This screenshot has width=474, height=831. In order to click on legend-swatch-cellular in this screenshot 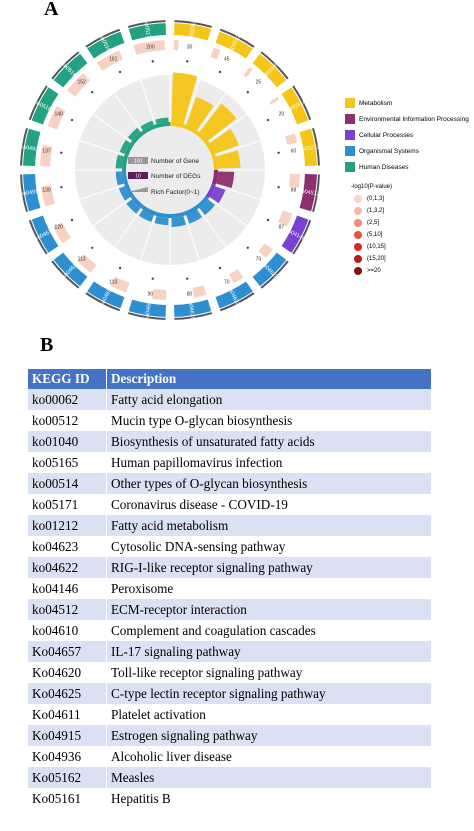, I will do `click(350, 135)`.